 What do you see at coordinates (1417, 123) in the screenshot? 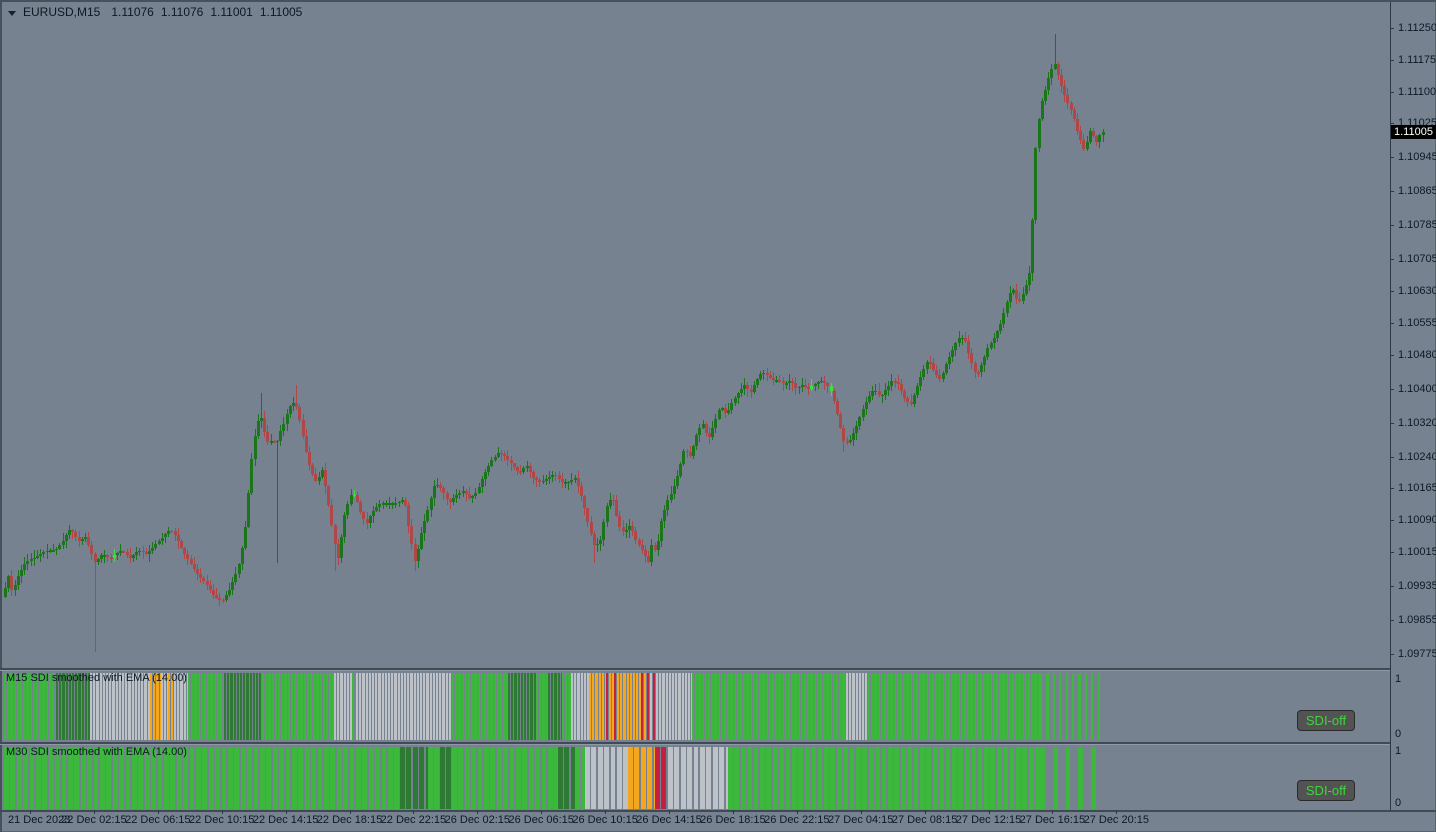
I see `price-axis-label: 1.11025` at bounding box center [1417, 123].